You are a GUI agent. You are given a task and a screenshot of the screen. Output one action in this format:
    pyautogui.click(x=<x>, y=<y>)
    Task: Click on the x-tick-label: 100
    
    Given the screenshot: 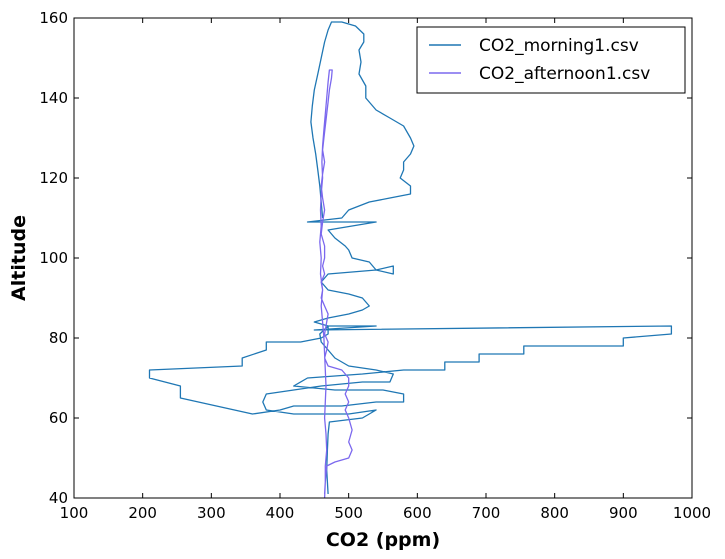 What is the action you would take?
    pyautogui.click(x=74, y=513)
    